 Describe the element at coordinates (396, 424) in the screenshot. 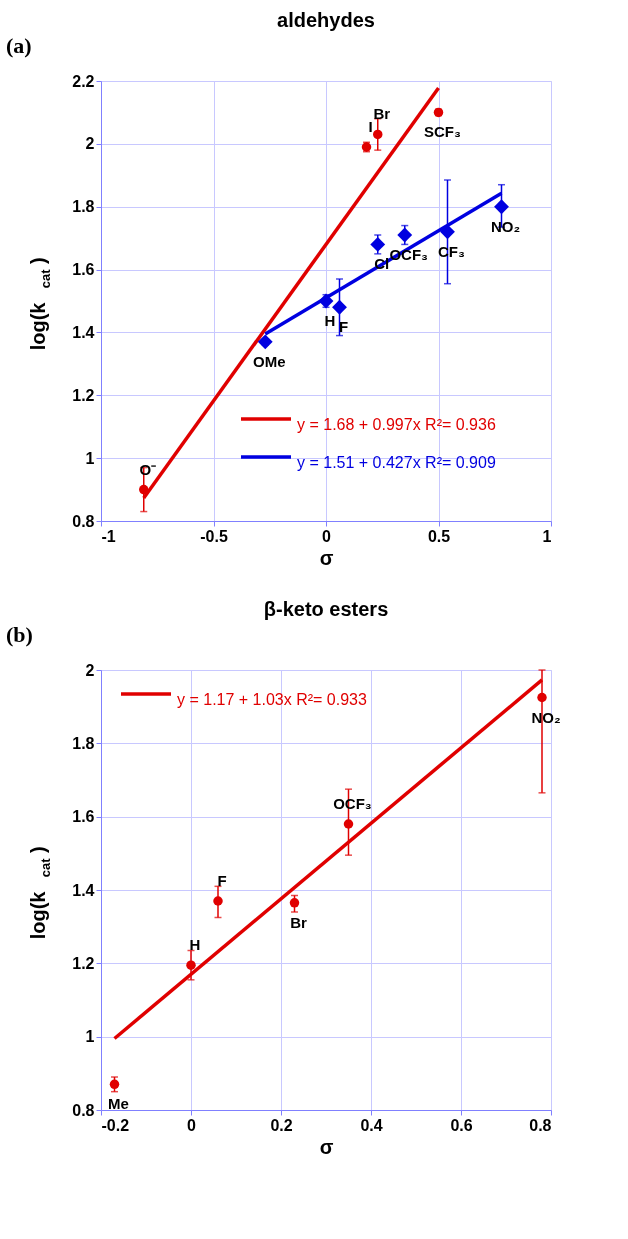

I see `legend-label: y = 1.68 + 0.997x R²= 0.936` at that location.